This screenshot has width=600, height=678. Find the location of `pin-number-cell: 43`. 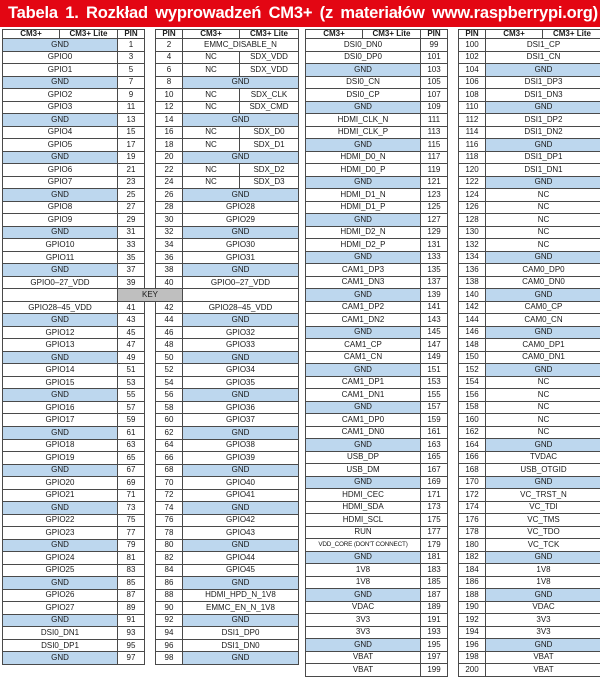

pin-number-cell: 43 is located at coordinates (131, 320).